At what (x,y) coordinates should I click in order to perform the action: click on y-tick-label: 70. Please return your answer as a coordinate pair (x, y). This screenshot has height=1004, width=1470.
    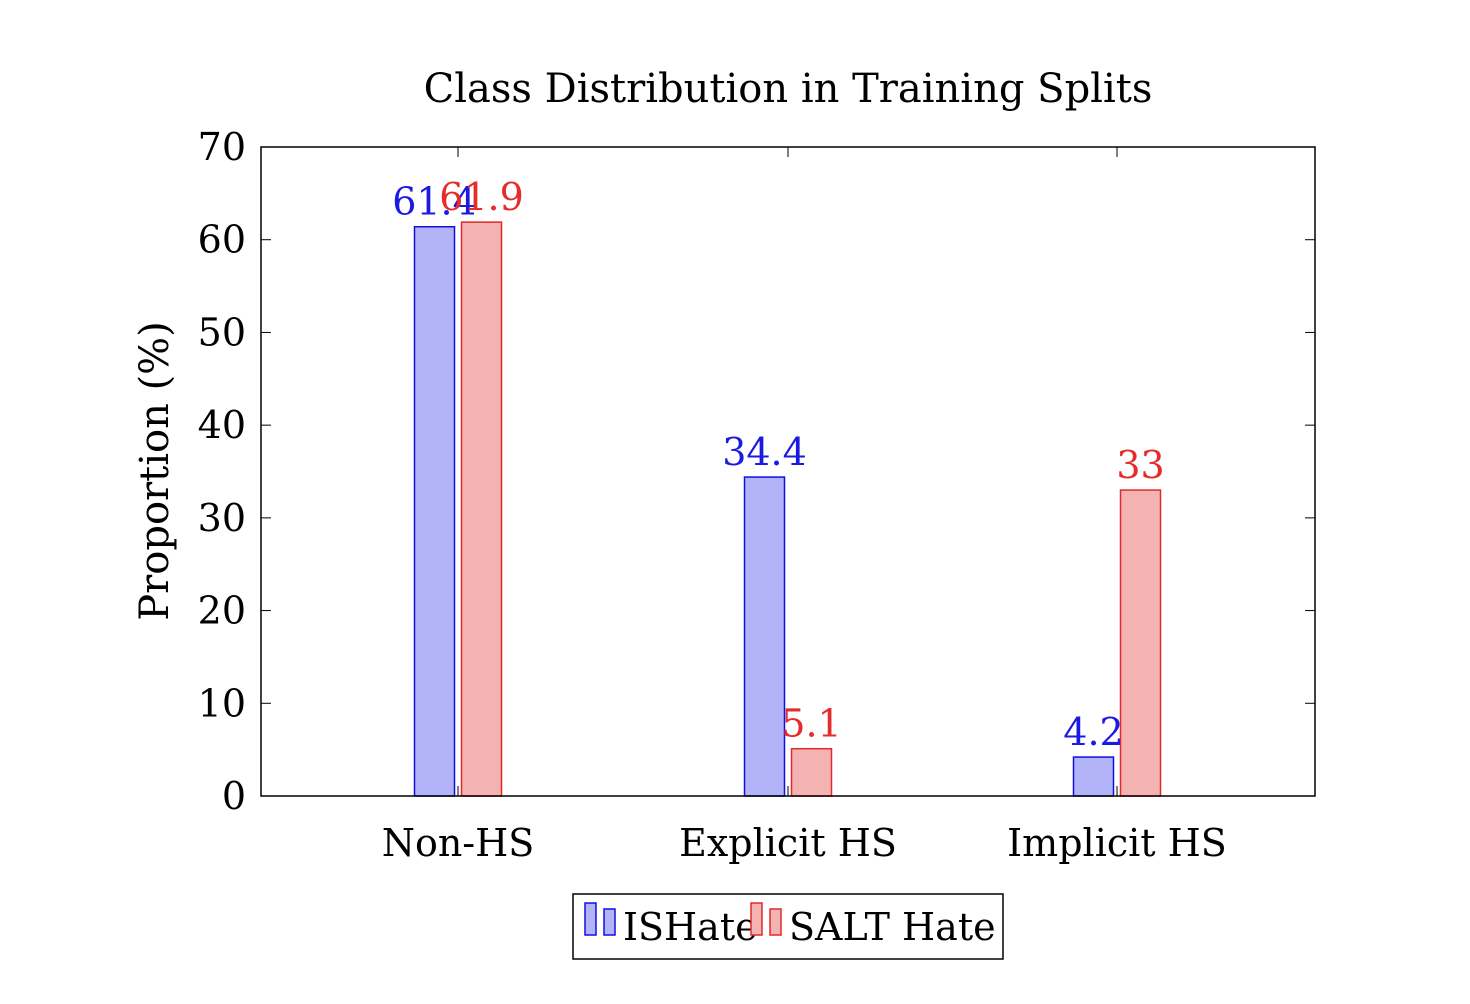
    Looking at the image, I should click on (222, 147).